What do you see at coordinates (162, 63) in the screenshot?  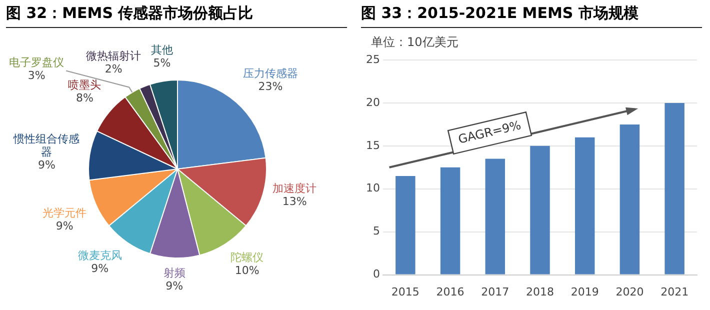 I see `data-label: 5%` at bounding box center [162, 63].